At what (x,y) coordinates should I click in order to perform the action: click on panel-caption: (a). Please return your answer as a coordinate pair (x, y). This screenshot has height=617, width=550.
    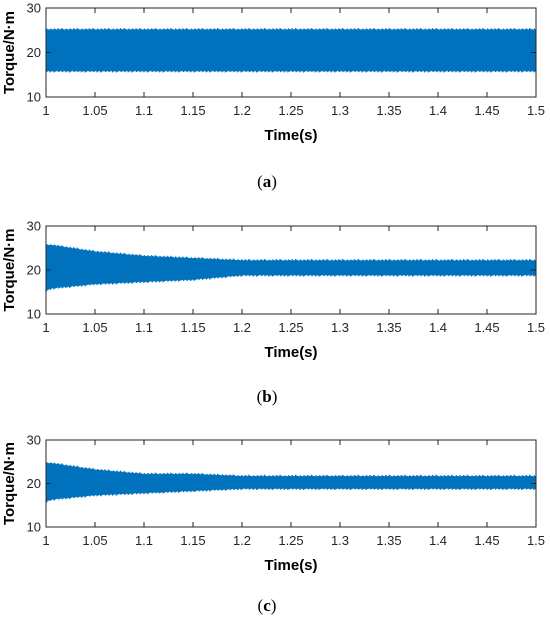
    Looking at the image, I should click on (267, 181).